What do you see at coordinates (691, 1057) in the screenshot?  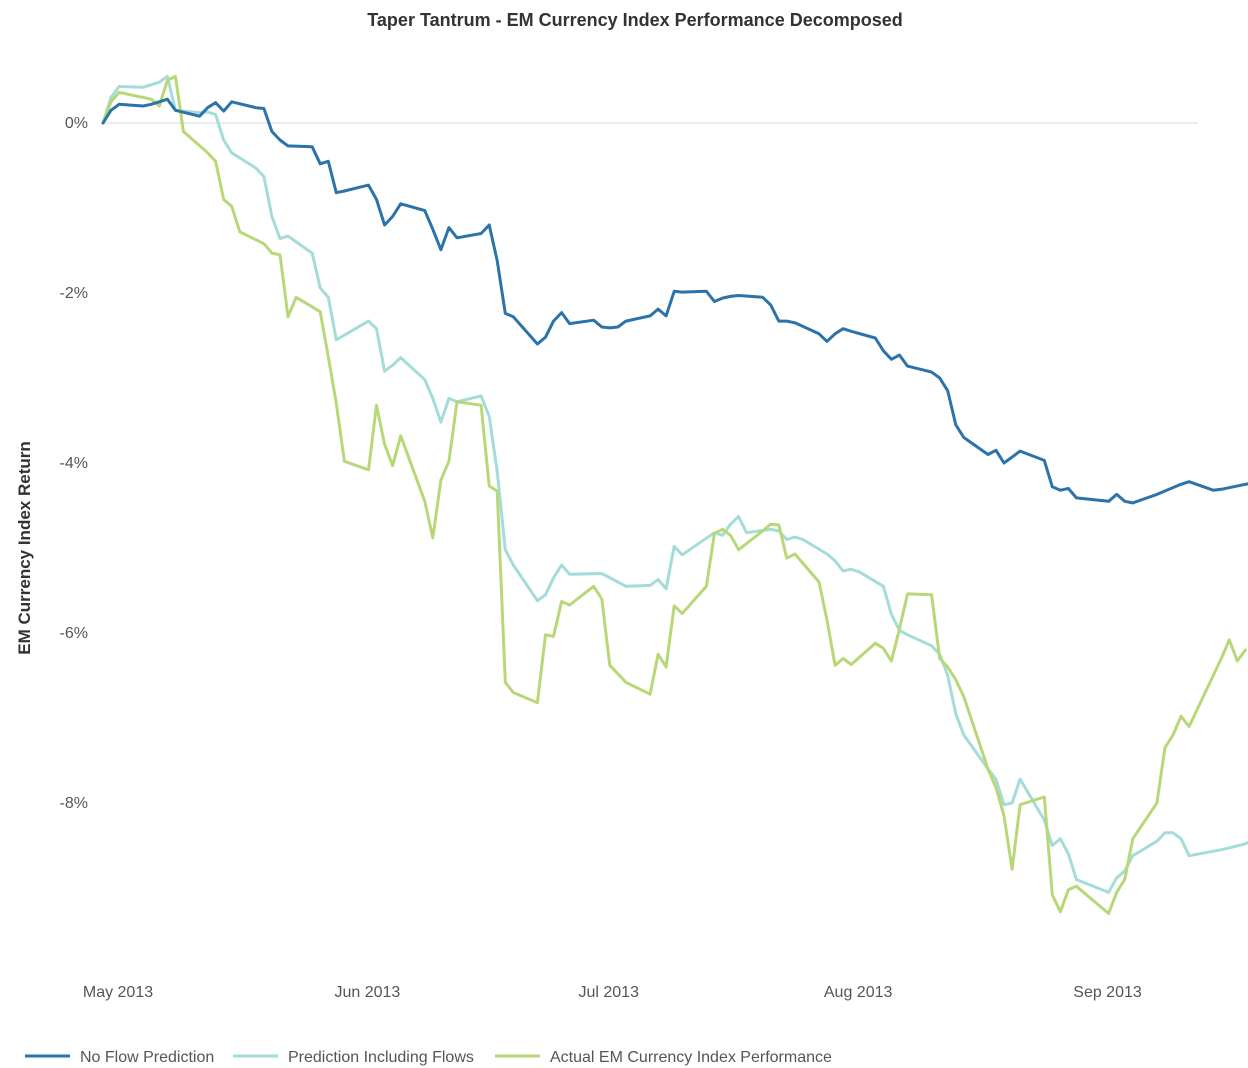 I see `legend-label: Actual EM Currency Index Performance` at bounding box center [691, 1057].